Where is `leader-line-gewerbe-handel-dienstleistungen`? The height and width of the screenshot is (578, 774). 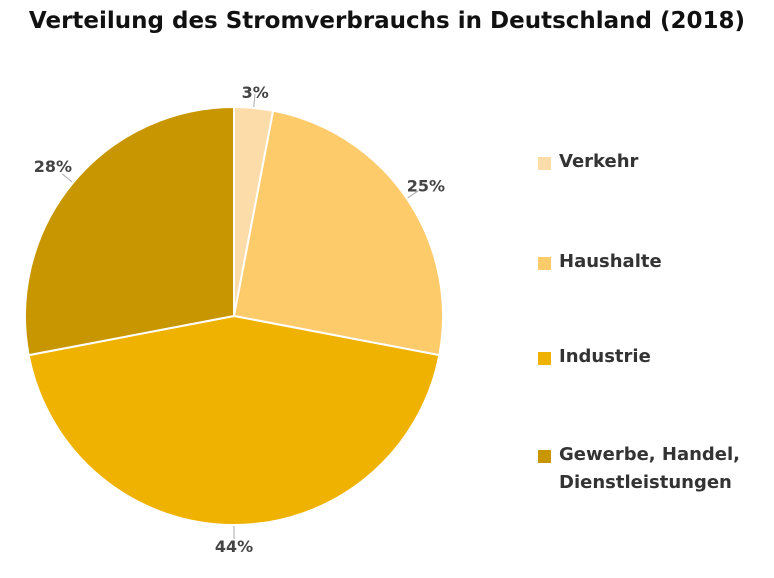
leader-line-gewerbe-handel-dienstleistungen is located at coordinates (67, 178).